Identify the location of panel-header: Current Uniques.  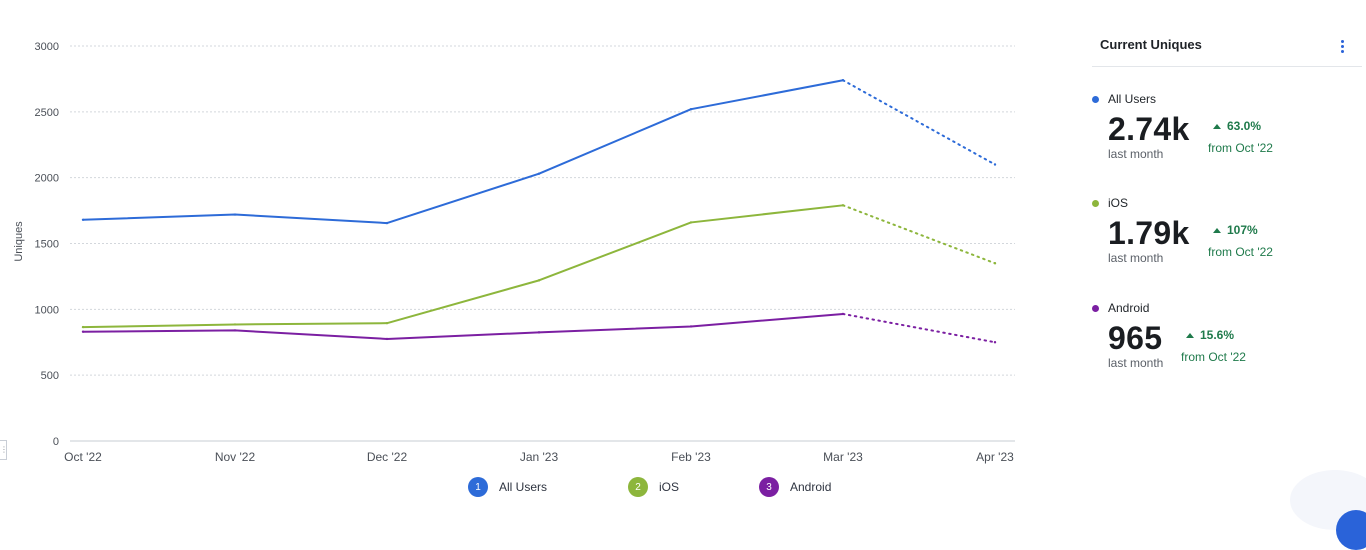
(1227, 48).